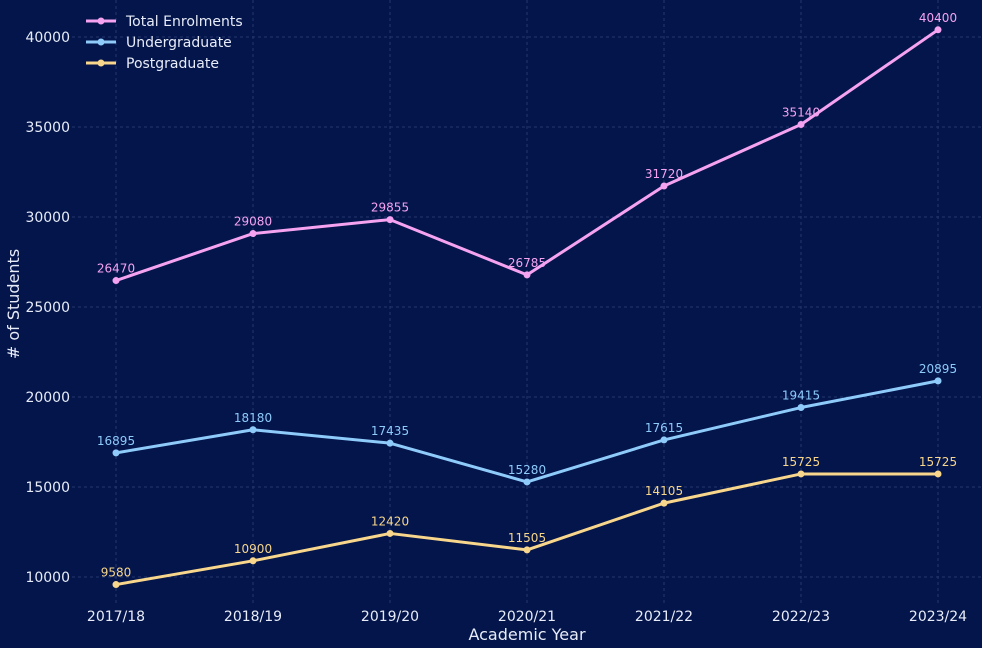 The height and width of the screenshot is (648, 982). I want to click on data-label: 14105, so click(664, 491).